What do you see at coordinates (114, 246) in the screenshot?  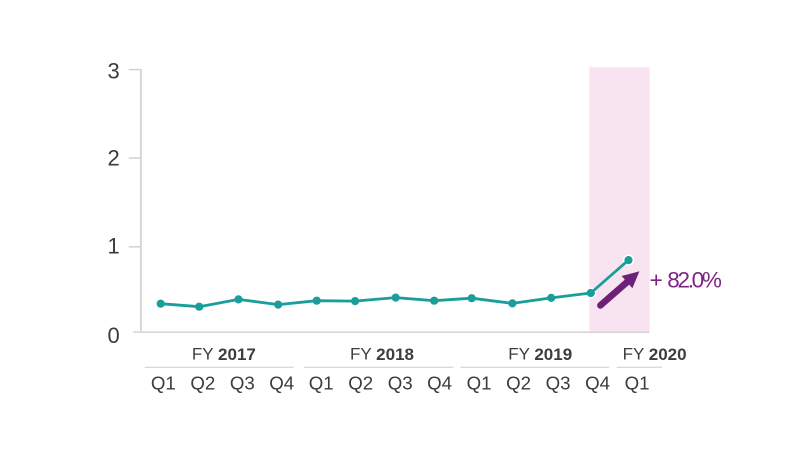 I see `svg-text: 1` at bounding box center [114, 246].